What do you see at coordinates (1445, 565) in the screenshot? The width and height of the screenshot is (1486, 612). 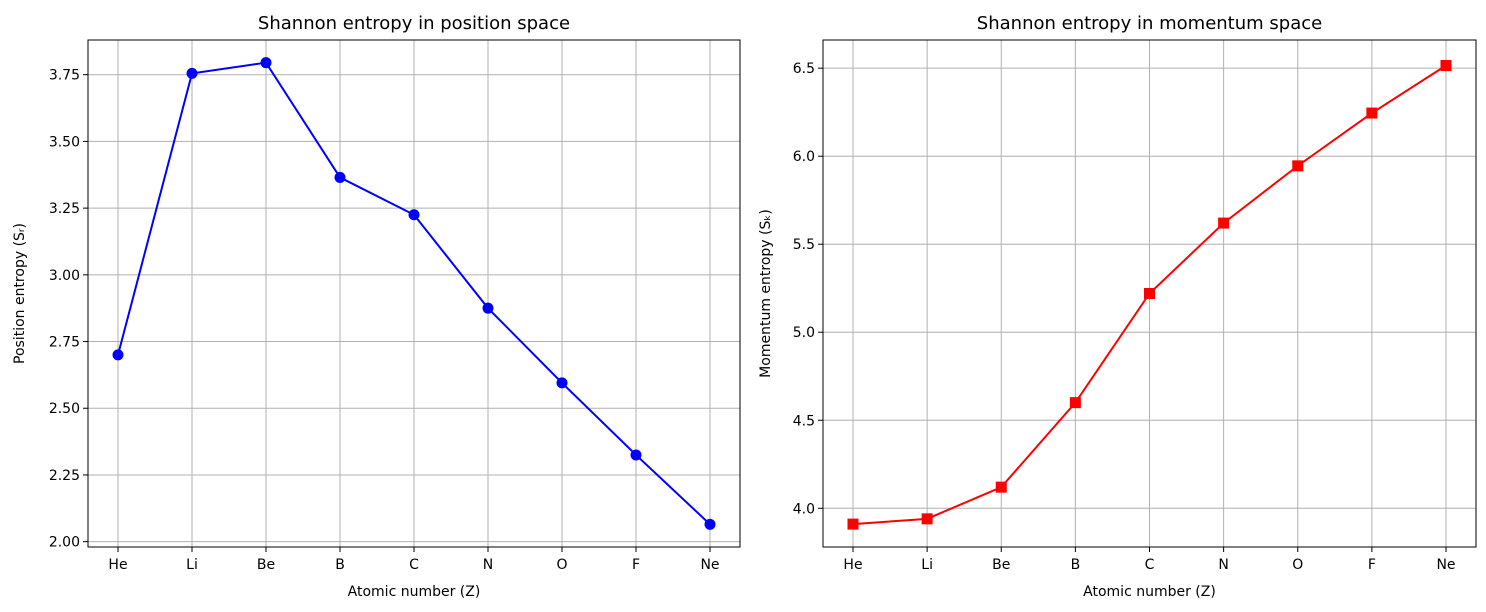 I see `chart2-xtick-label: Ne` at bounding box center [1445, 565].